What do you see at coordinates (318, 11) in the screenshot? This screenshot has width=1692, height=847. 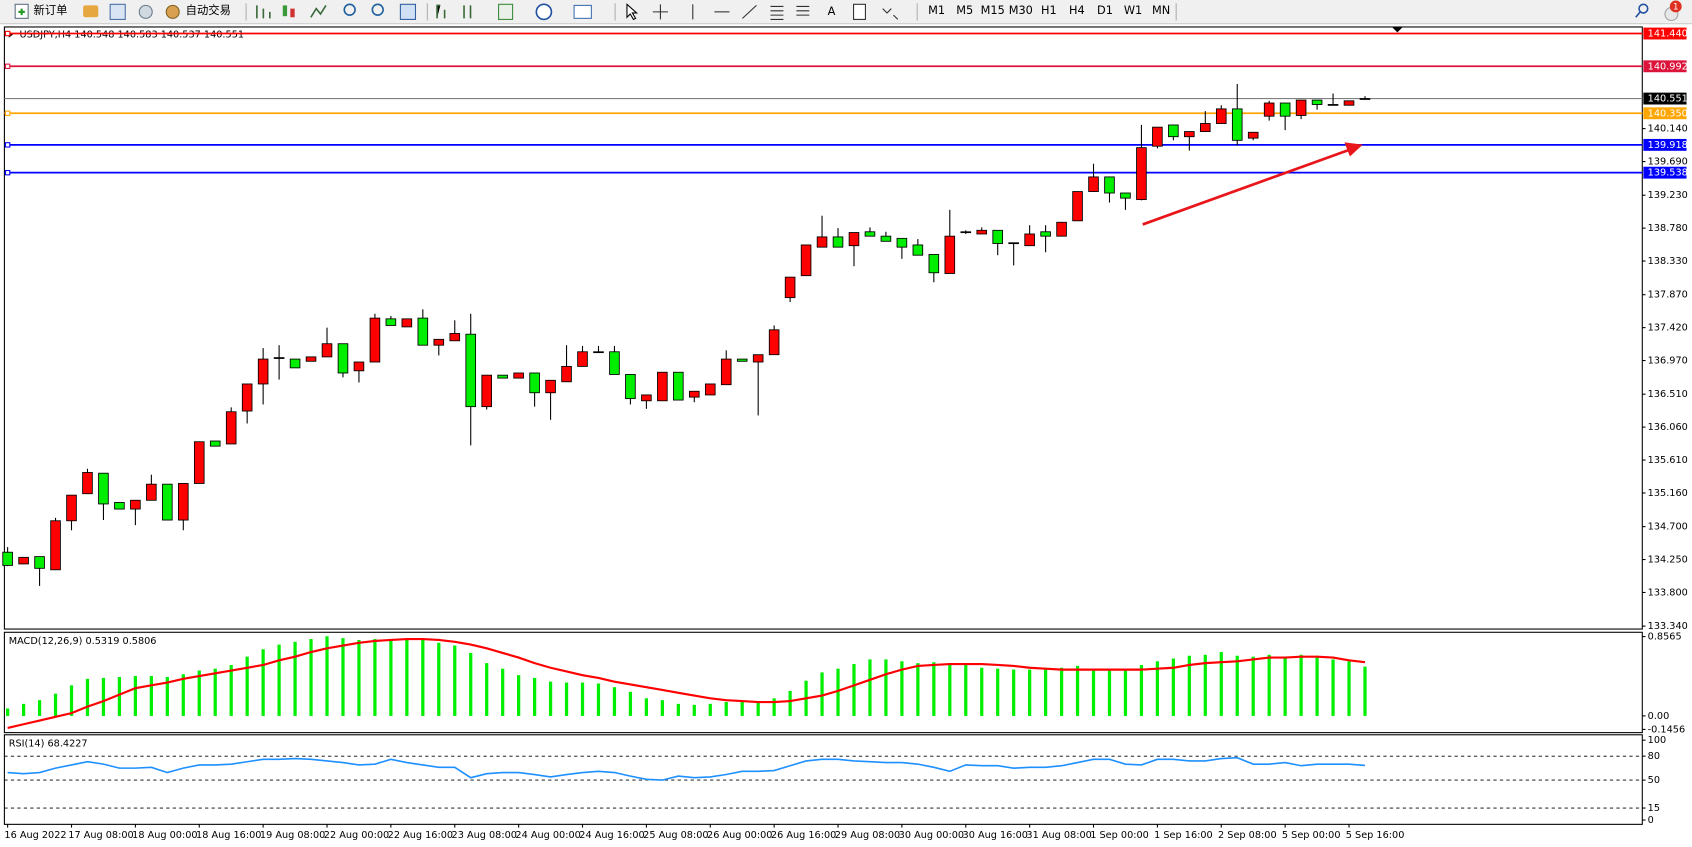 I see `line-chart-icon` at bounding box center [318, 11].